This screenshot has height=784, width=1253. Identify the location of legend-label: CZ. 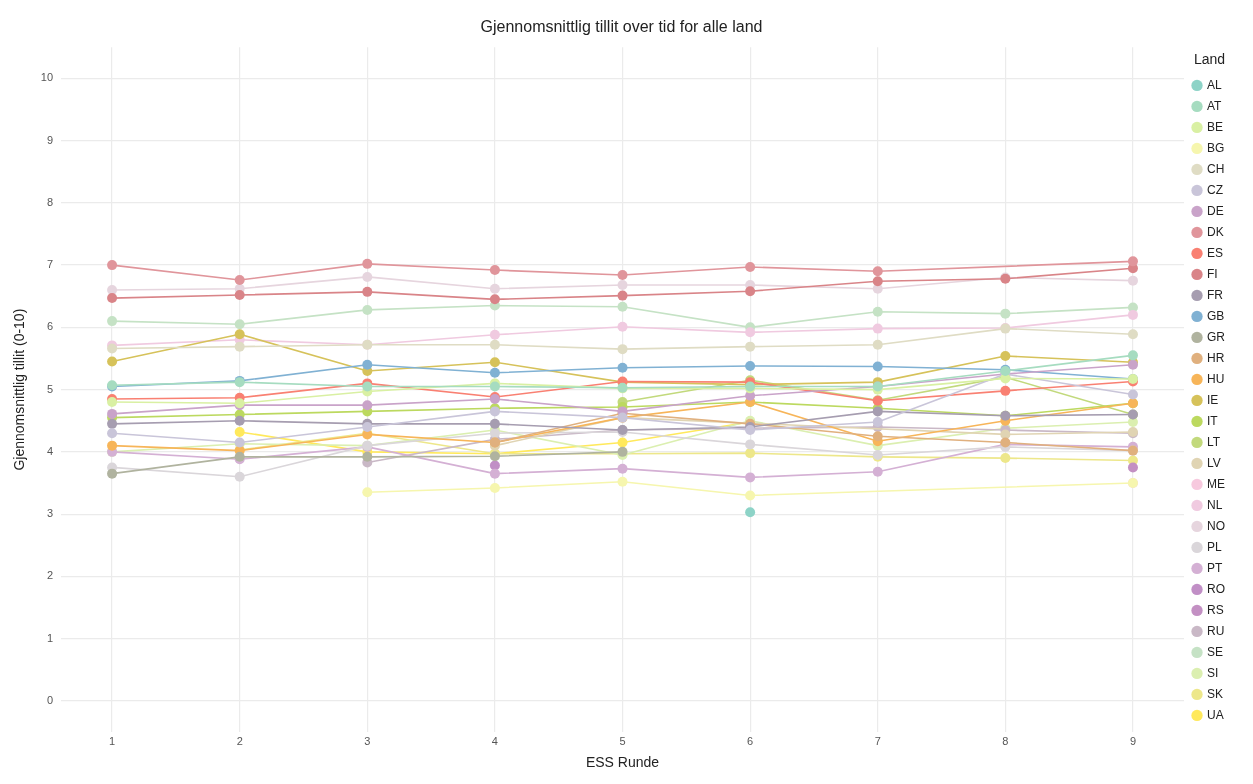
(1215, 189).